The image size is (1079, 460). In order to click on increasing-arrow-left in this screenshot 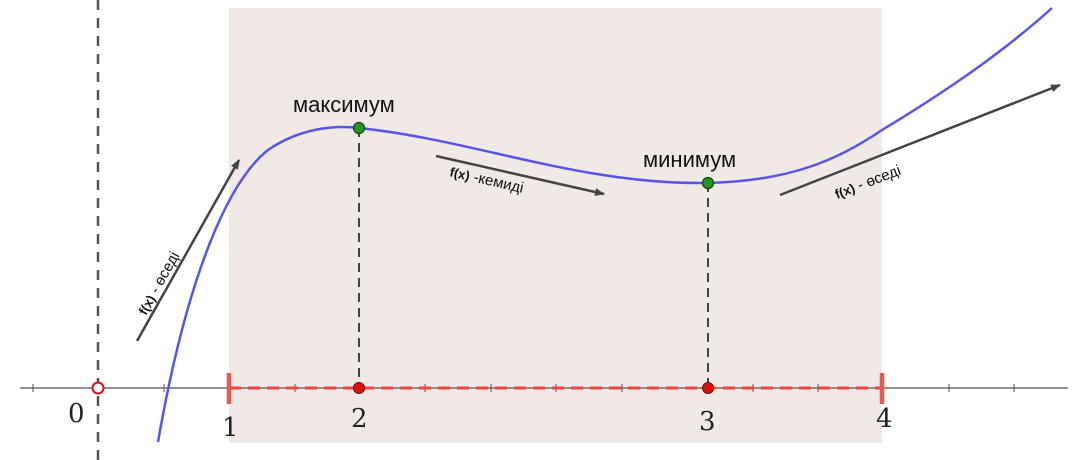, I will do `click(188, 250)`.